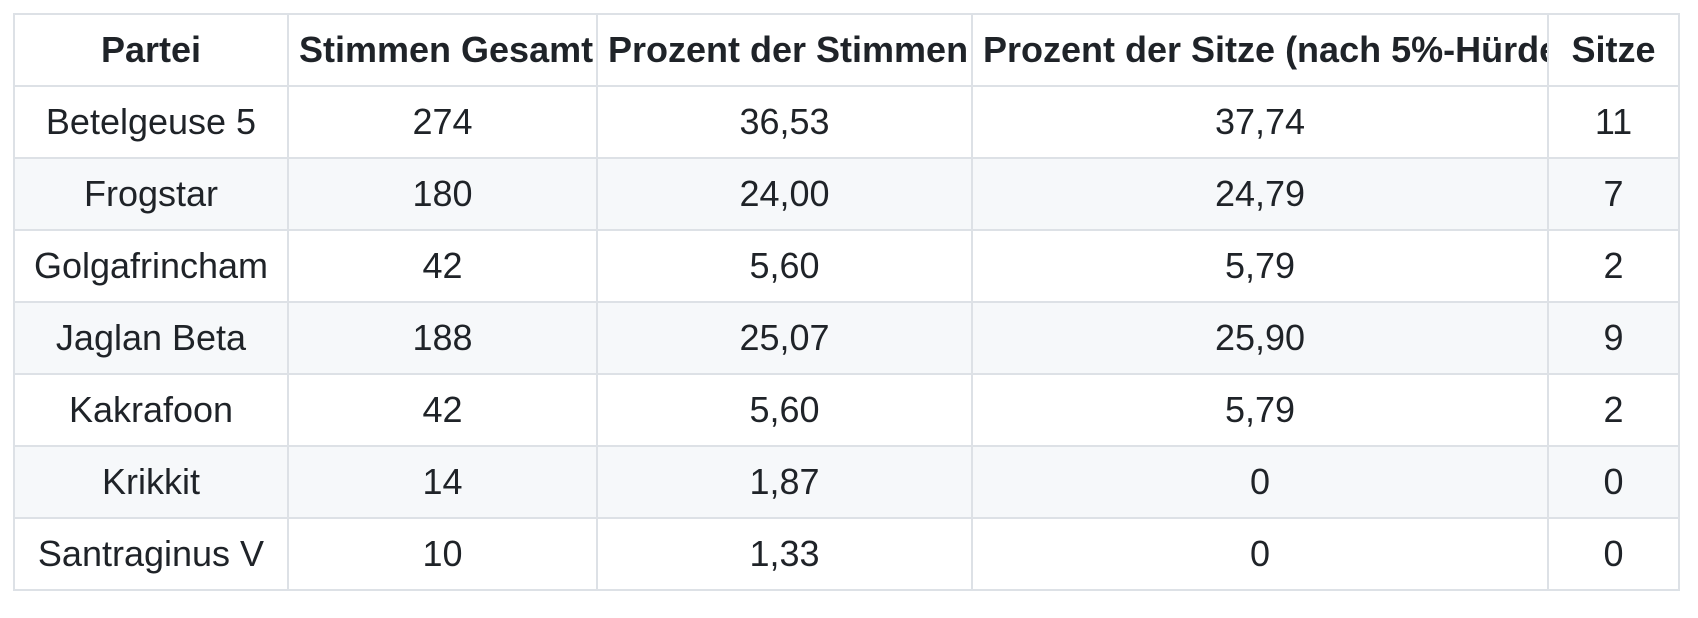  What do you see at coordinates (784, 50) in the screenshot?
I see `column-header-prozent-der-stimmen: Prozent der Stimmen` at bounding box center [784, 50].